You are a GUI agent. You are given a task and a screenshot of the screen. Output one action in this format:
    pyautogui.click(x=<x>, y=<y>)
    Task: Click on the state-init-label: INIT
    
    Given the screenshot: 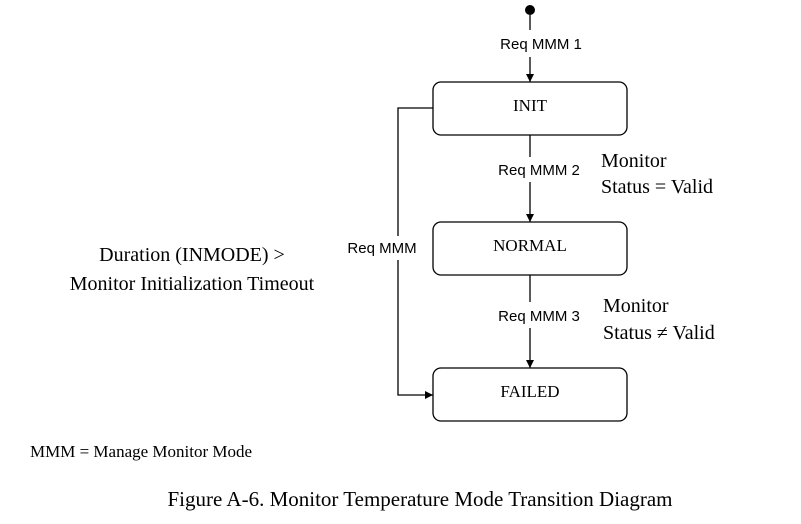 What is the action you would take?
    pyautogui.click(x=530, y=105)
    